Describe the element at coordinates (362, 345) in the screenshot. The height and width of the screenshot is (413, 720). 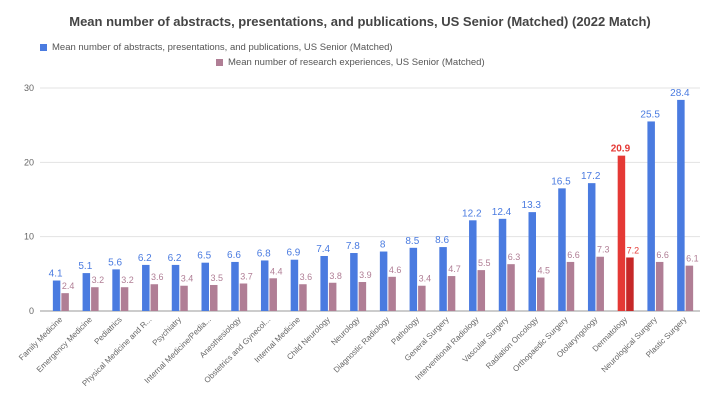
I see `category-label: Diagnostic Radiology` at that location.